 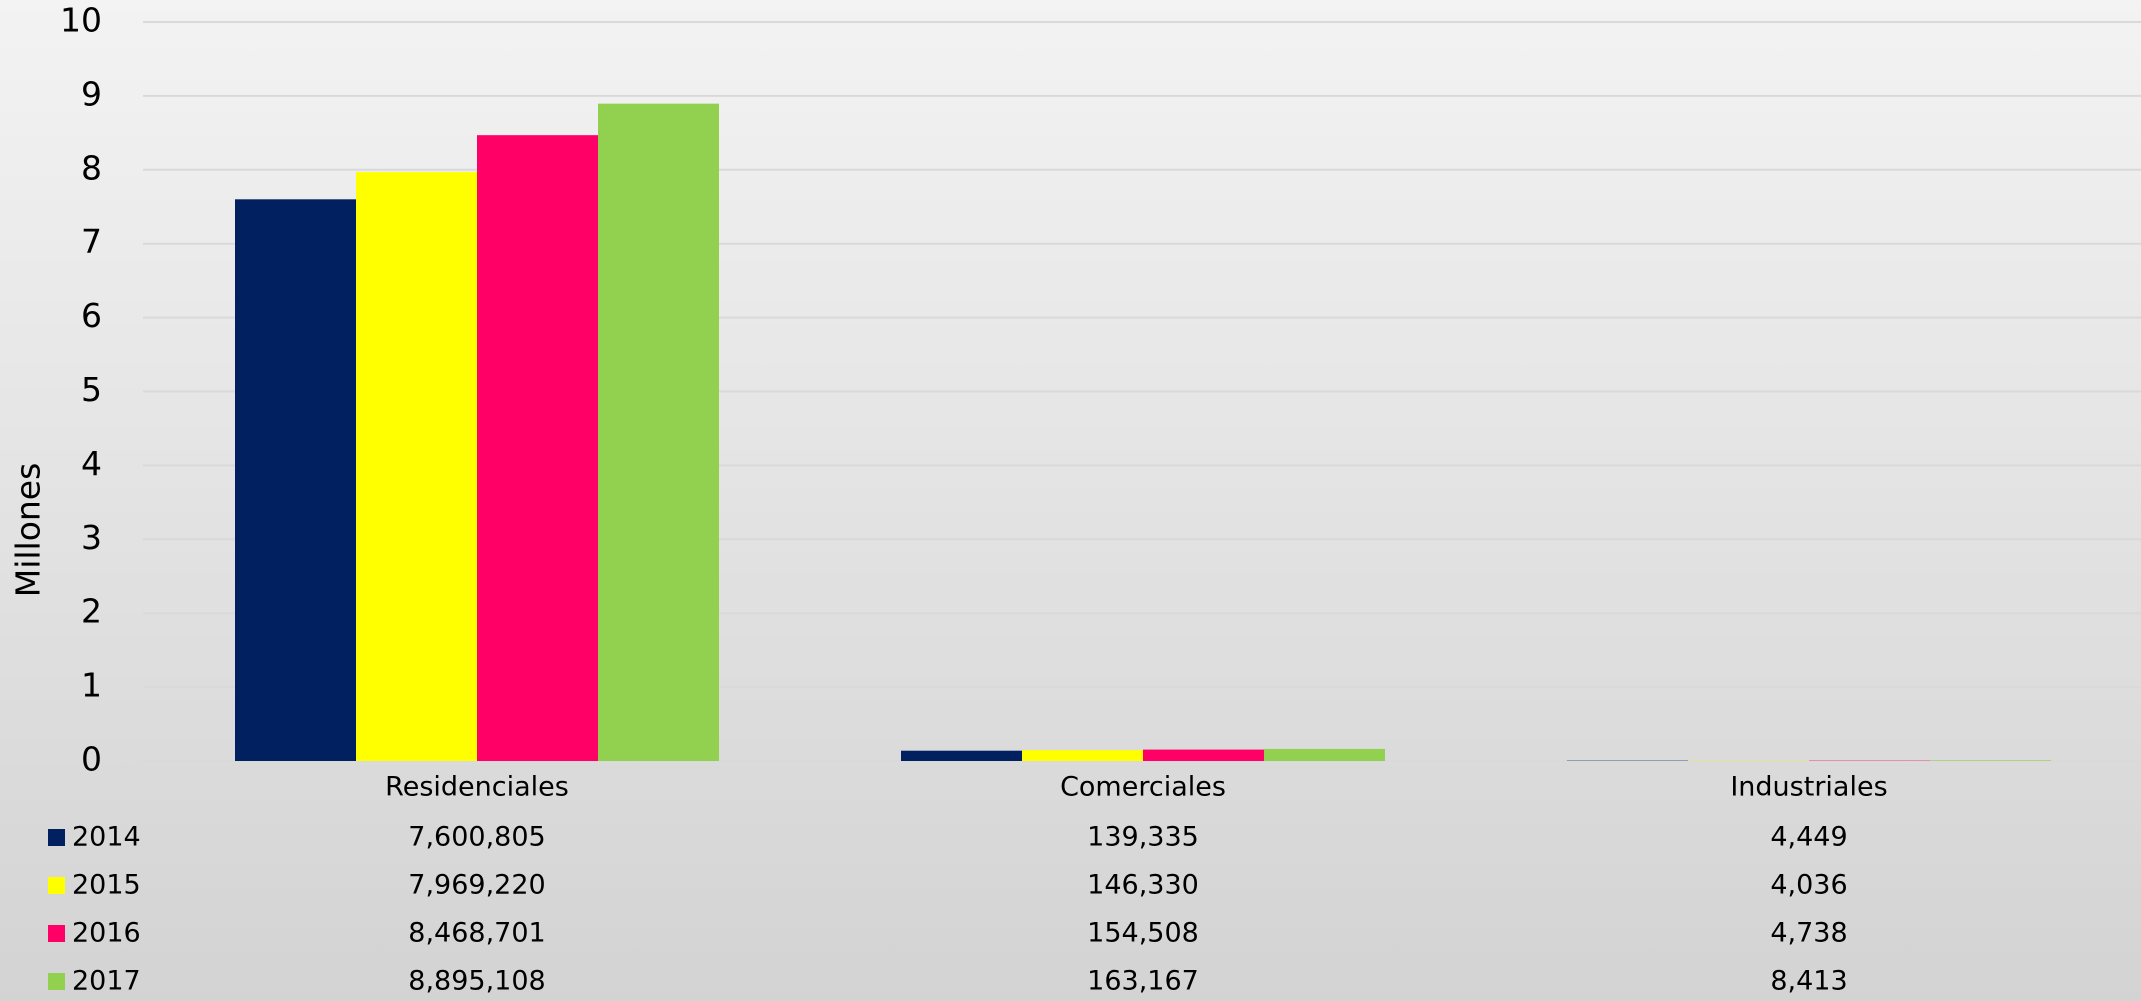 What do you see at coordinates (91, 93) in the screenshot?
I see `y-tick-label: 9` at bounding box center [91, 93].